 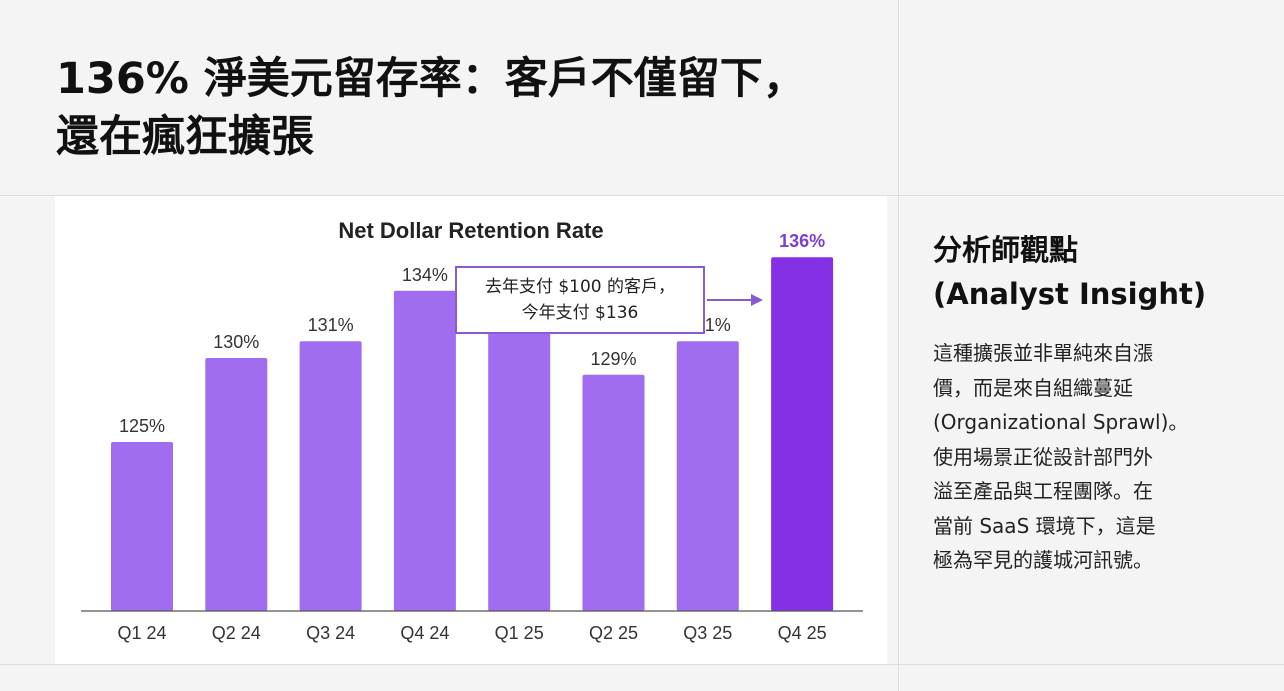 I want to click on data-label: 131%, so click(x=331, y=325).